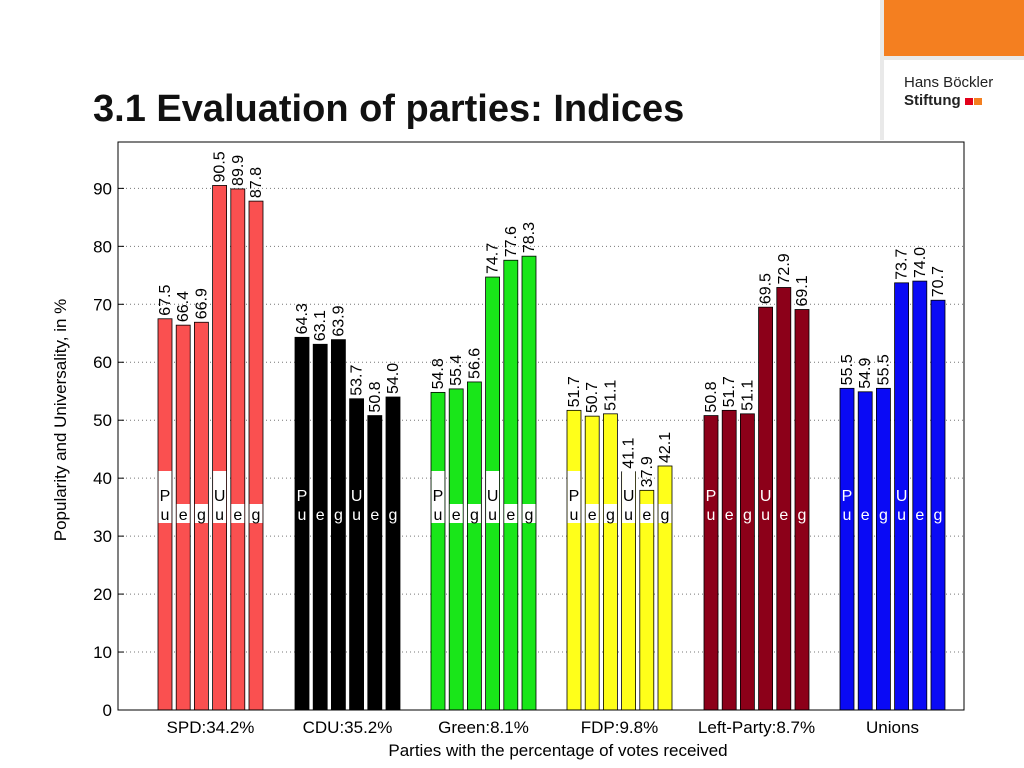 The image size is (1024, 768). I want to click on logo-orange-block, so click(954, 28).